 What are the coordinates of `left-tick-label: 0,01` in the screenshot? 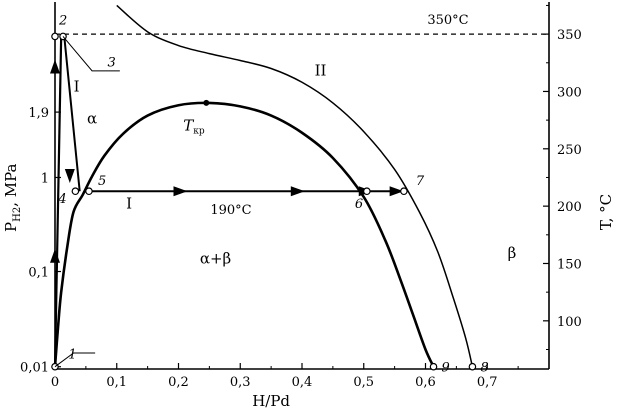 It's located at (34, 368).